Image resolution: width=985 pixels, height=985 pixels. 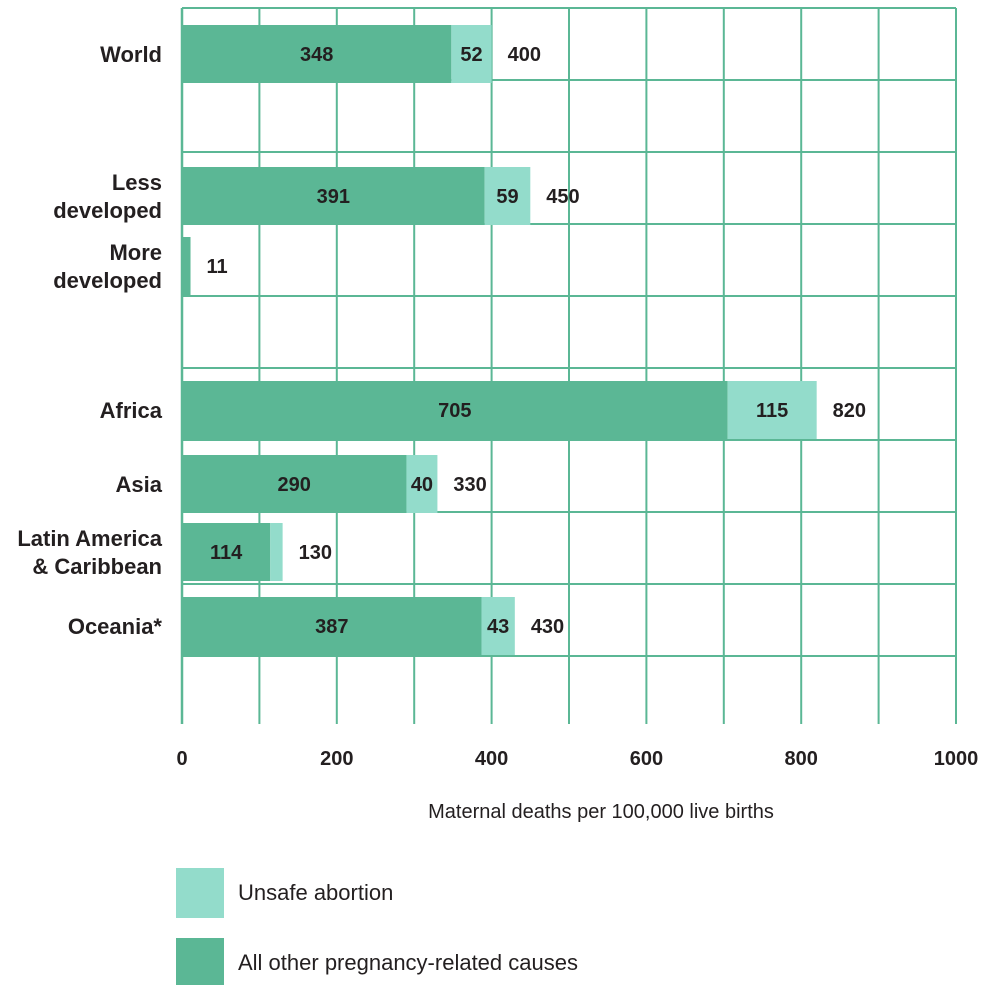 What do you see at coordinates (107, 266) in the screenshot?
I see `category-label: More developed` at bounding box center [107, 266].